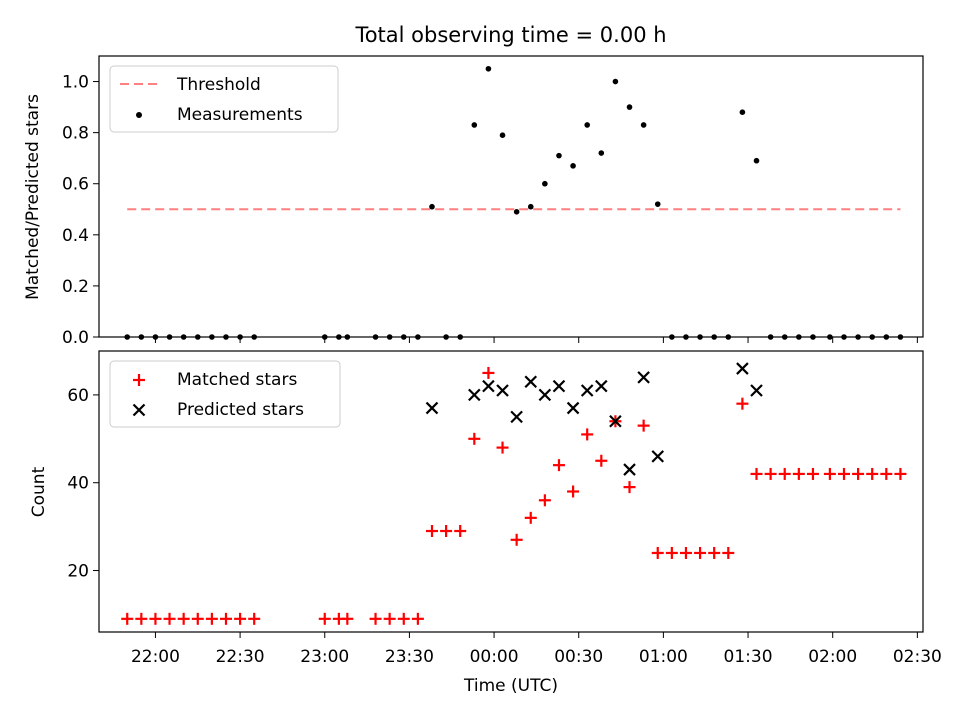  I want to click on legend-x-marker, so click(139, 410).